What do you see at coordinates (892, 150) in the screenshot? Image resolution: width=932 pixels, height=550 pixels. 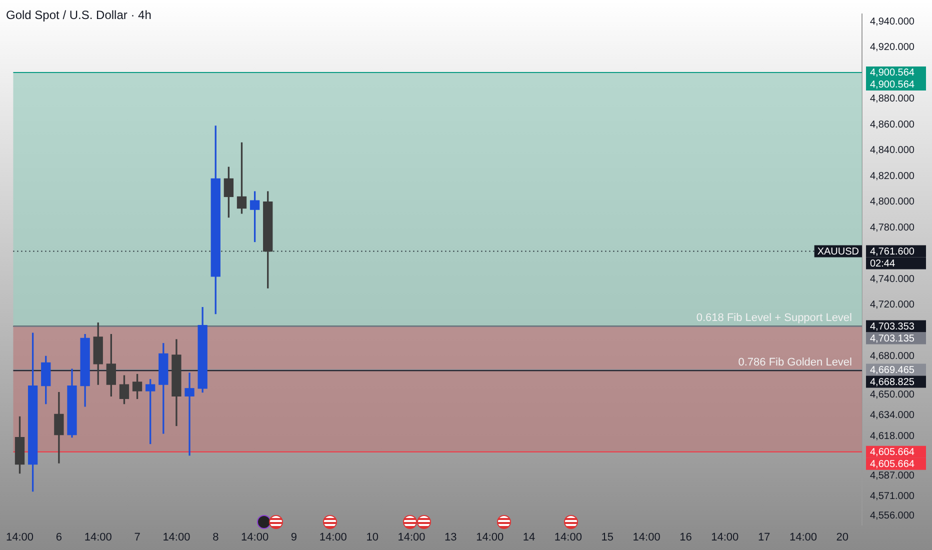 I see `y-tick-label: 4,840.000` at bounding box center [892, 150].